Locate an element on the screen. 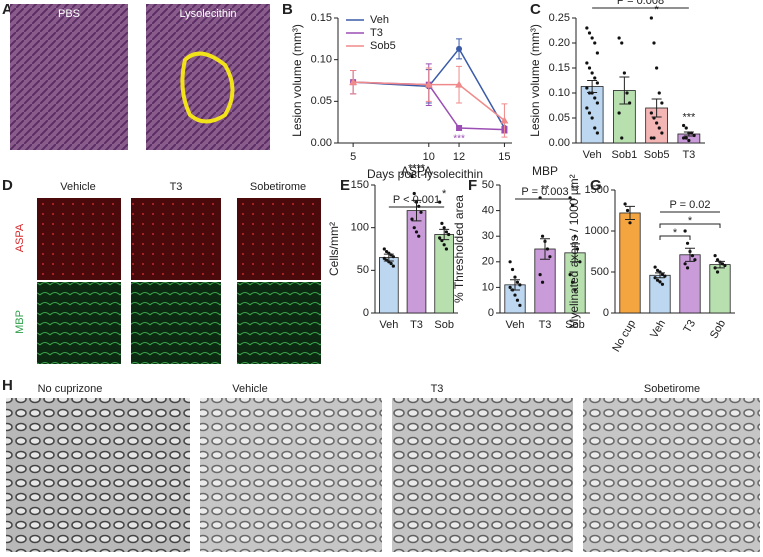  y-tick-label: 50 is located at coordinates (488, 185).